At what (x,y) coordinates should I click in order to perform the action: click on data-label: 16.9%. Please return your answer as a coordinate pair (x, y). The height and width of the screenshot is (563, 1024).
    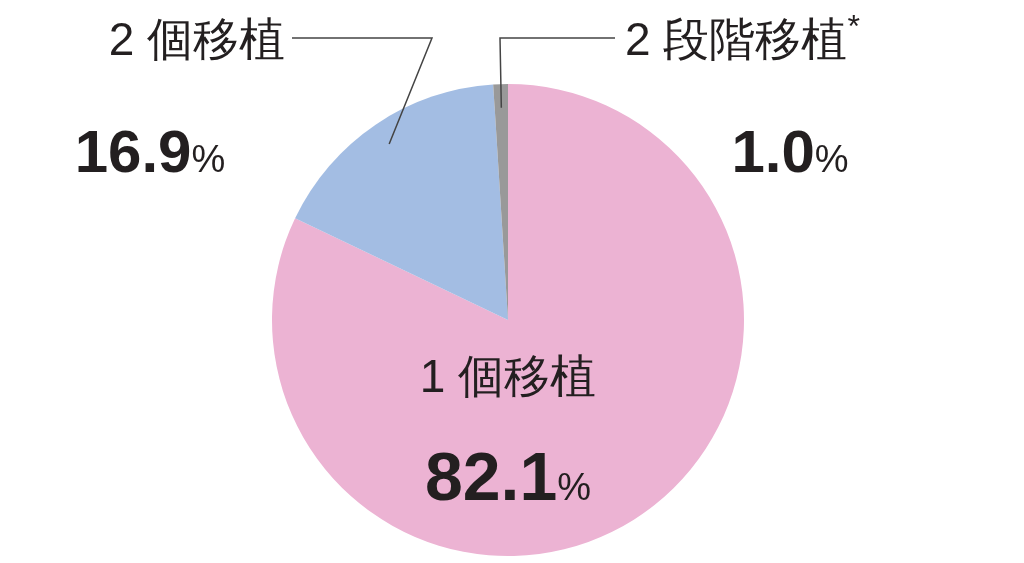
    Looking at the image, I should click on (150, 151).